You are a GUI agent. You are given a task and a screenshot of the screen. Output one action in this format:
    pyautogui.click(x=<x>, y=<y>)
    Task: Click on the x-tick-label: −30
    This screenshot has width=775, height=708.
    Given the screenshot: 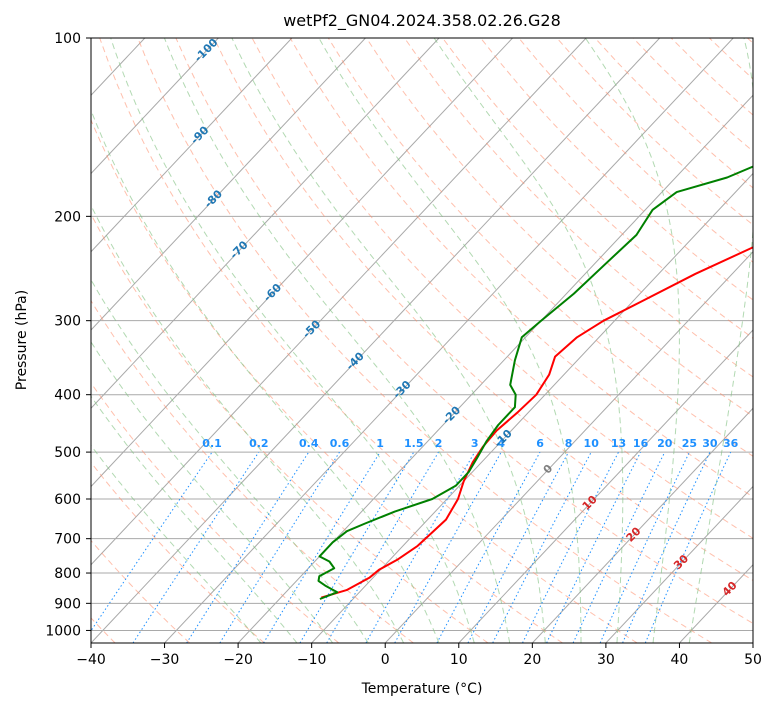 What is the action you would take?
    pyautogui.click(x=165, y=660)
    